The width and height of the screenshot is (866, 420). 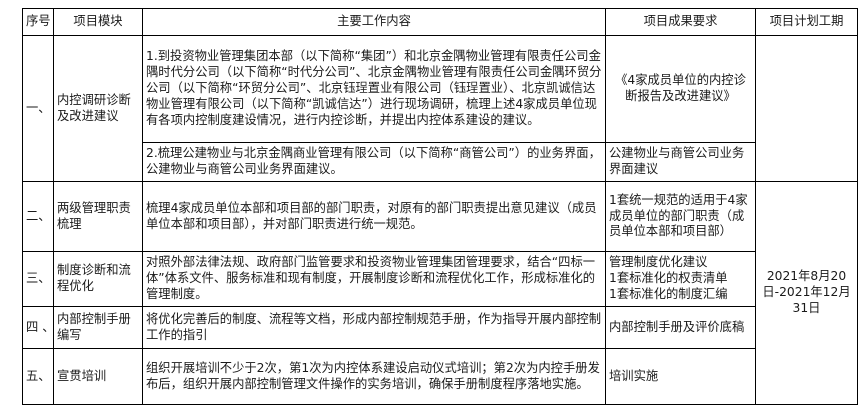 I want to click on column-header-result: 项目成果要求, so click(x=680, y=22).